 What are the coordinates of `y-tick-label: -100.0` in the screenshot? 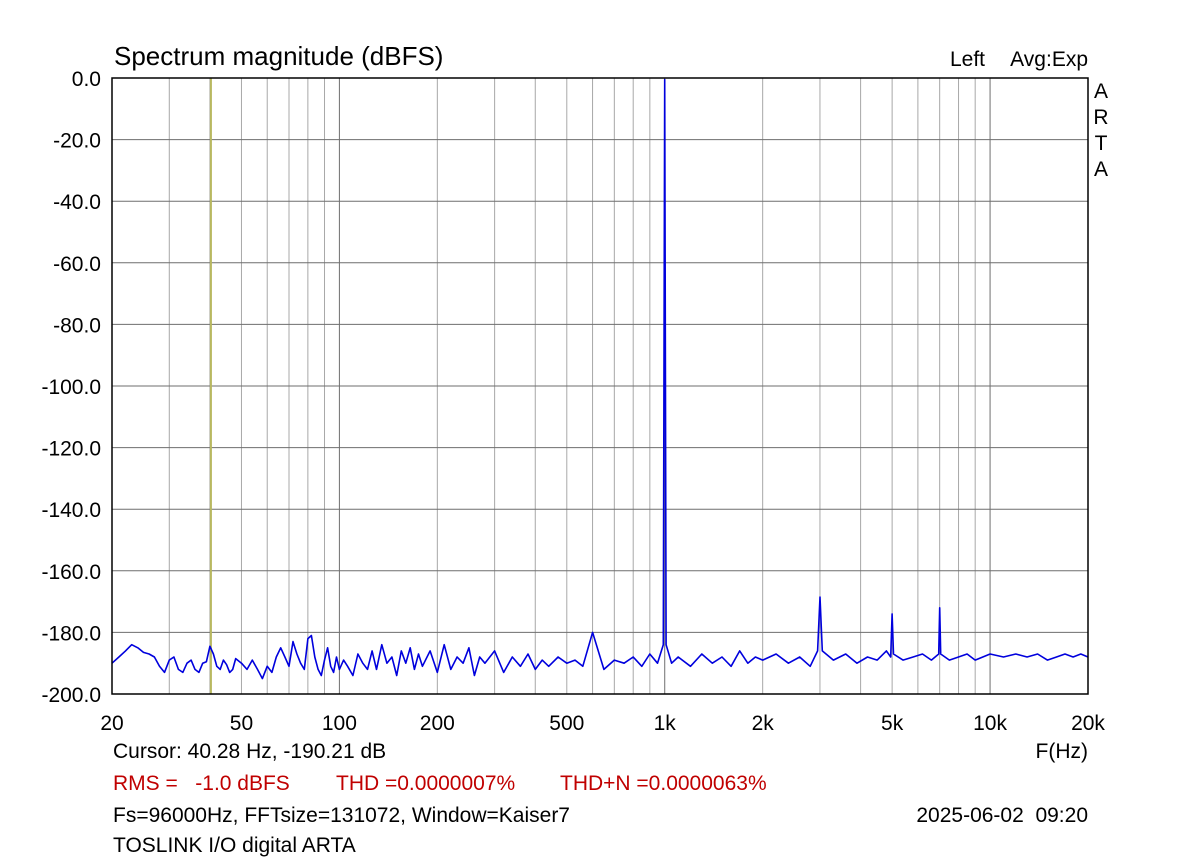 It's located at (71, 387).